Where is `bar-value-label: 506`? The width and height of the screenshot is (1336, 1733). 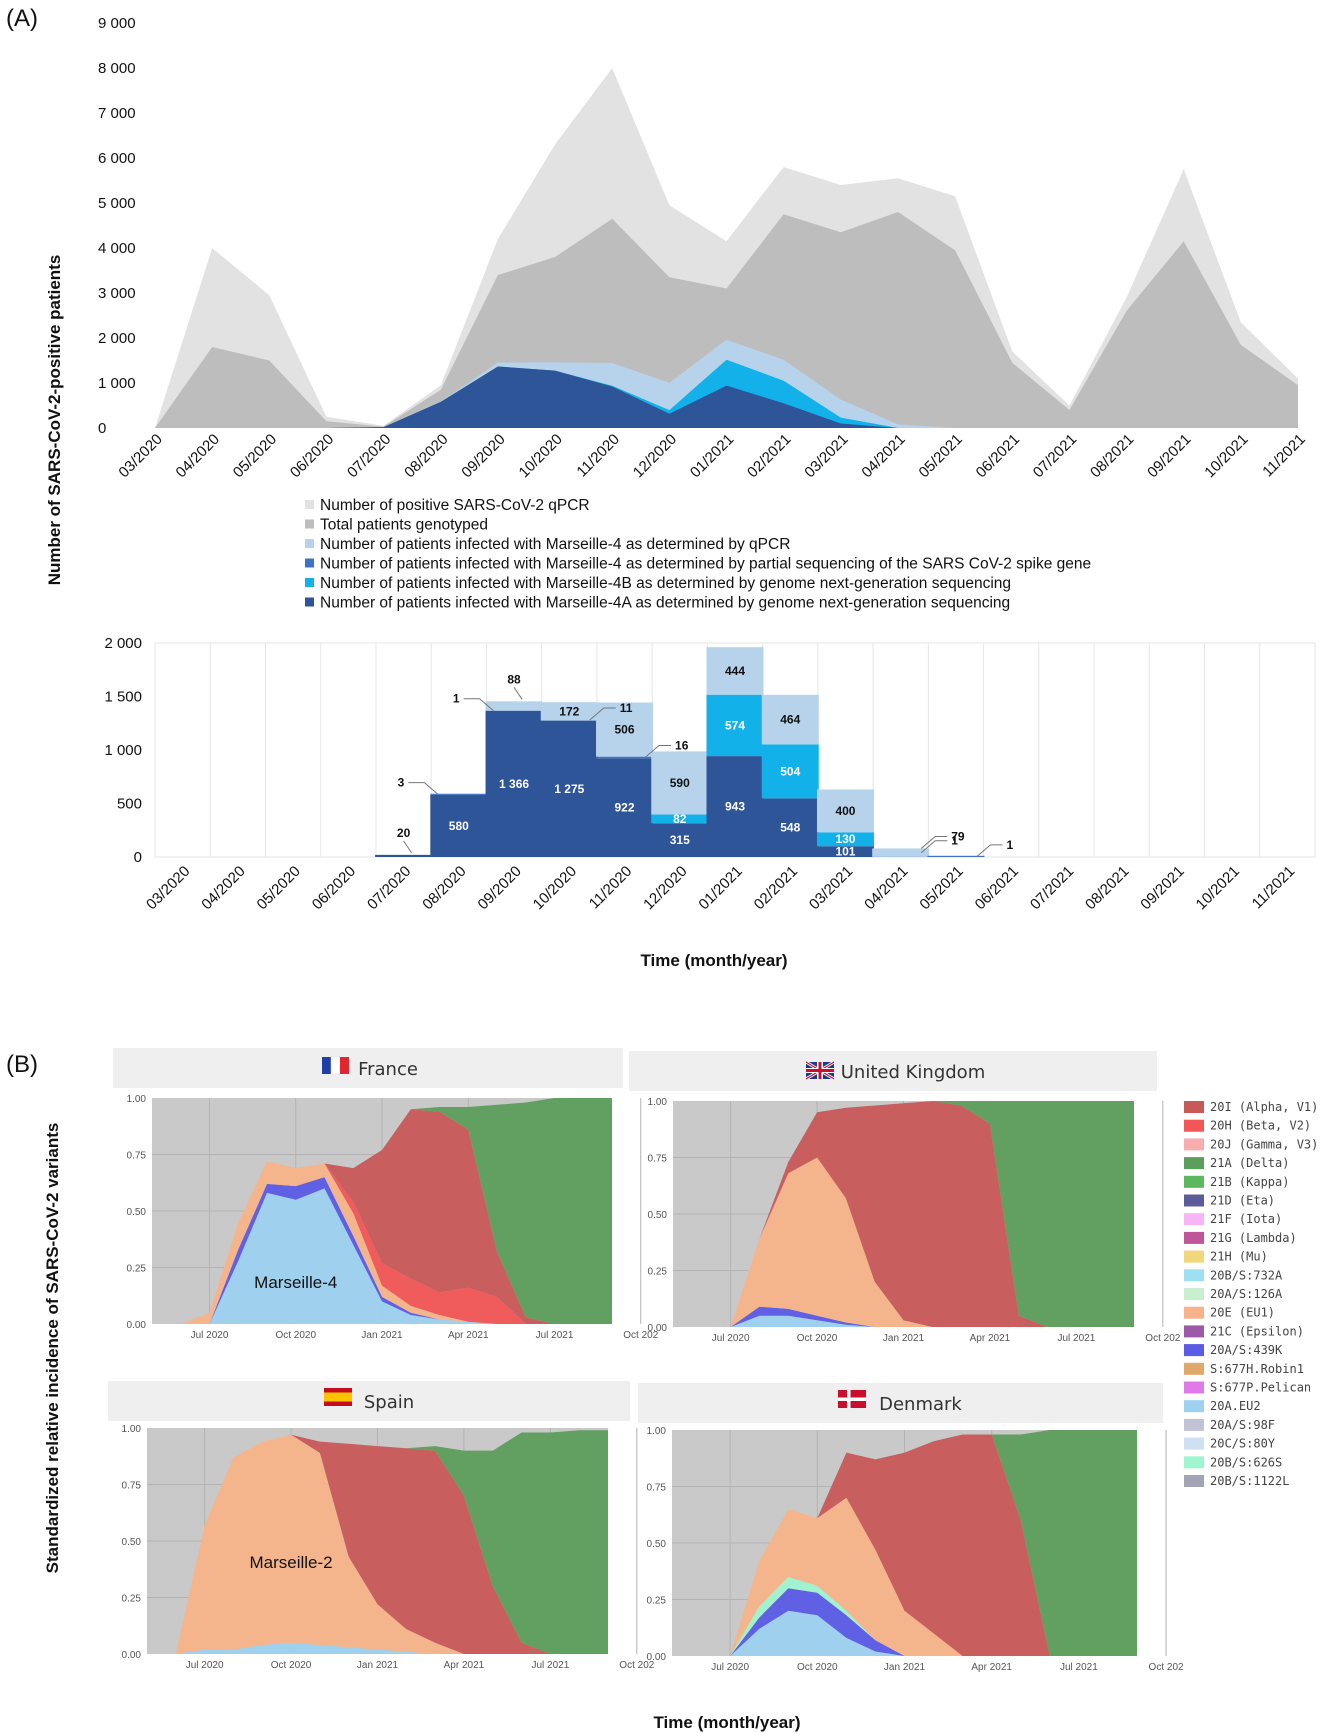
bar-value-label: 506 is located at coordinates (625, 730).